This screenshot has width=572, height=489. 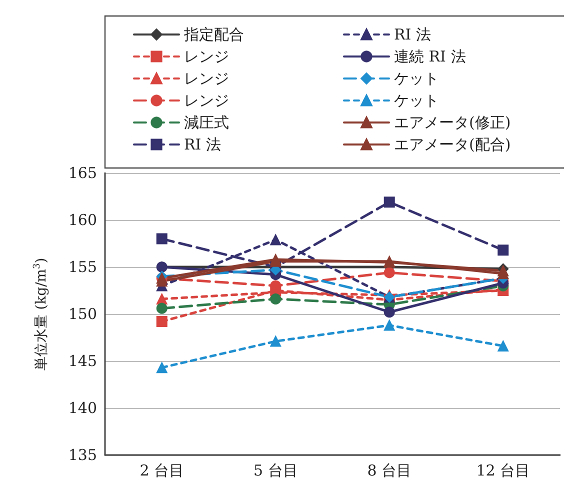 What do you see at coordinates (452, 145) in the screenshot?
I see `legend-label: エアメータ(配合)` at bounding box center [452, 145].